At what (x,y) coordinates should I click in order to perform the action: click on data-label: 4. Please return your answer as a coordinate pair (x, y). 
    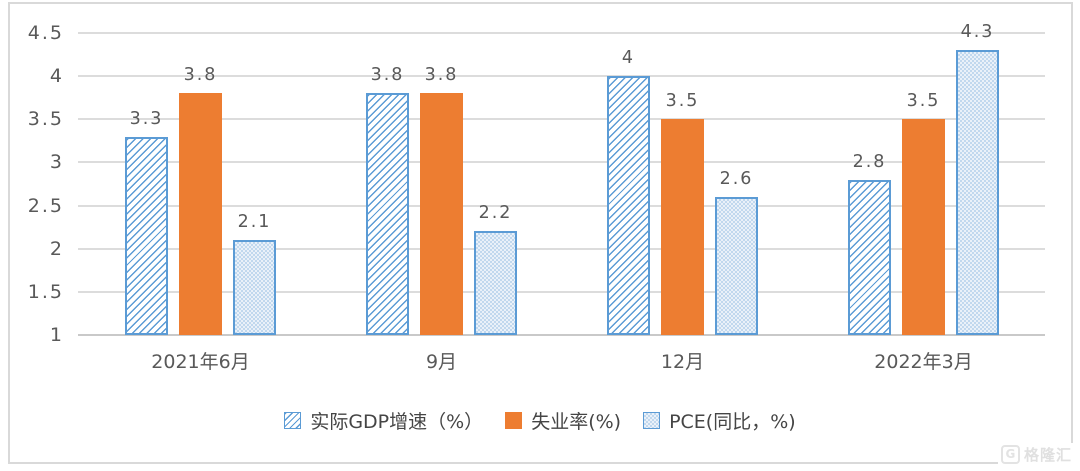
    Looking at the image, I should click on (628, 58).